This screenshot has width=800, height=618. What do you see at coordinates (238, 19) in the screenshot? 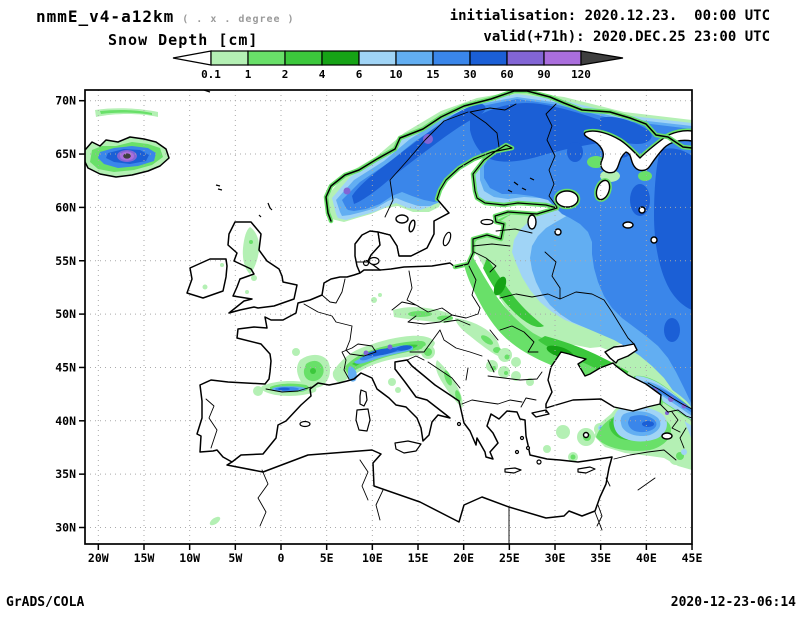
I see `plot-title-note: ( . x . degree )` at bounding box center [238, 19].